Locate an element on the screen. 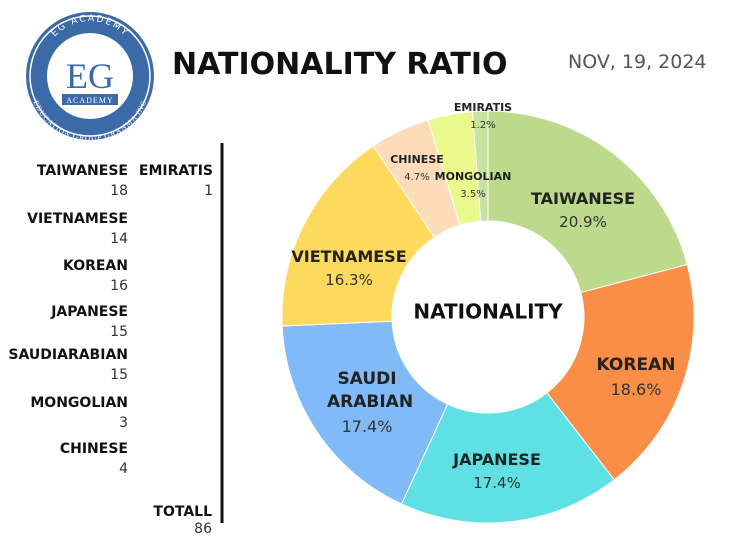 The image size is (745, 559). slice-name: SAUDI ARABIAN is located at coordinates (370, 390).